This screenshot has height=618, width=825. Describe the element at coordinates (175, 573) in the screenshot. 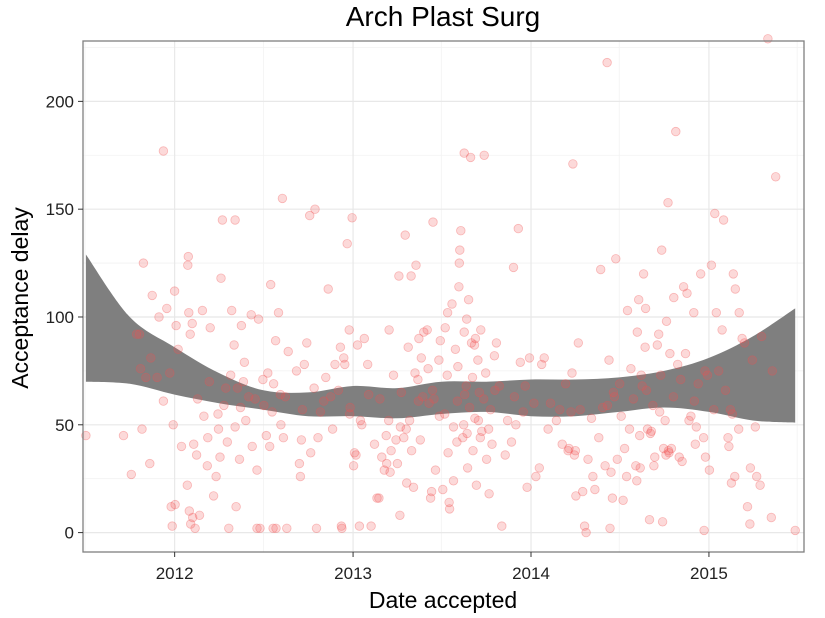

I see `x-tick-label: 2012` at that location.